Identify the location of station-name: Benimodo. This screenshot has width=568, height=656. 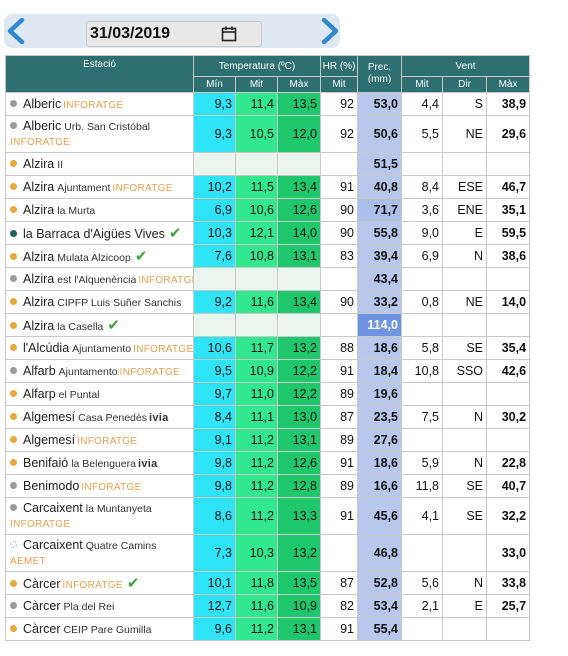
(51, 486).